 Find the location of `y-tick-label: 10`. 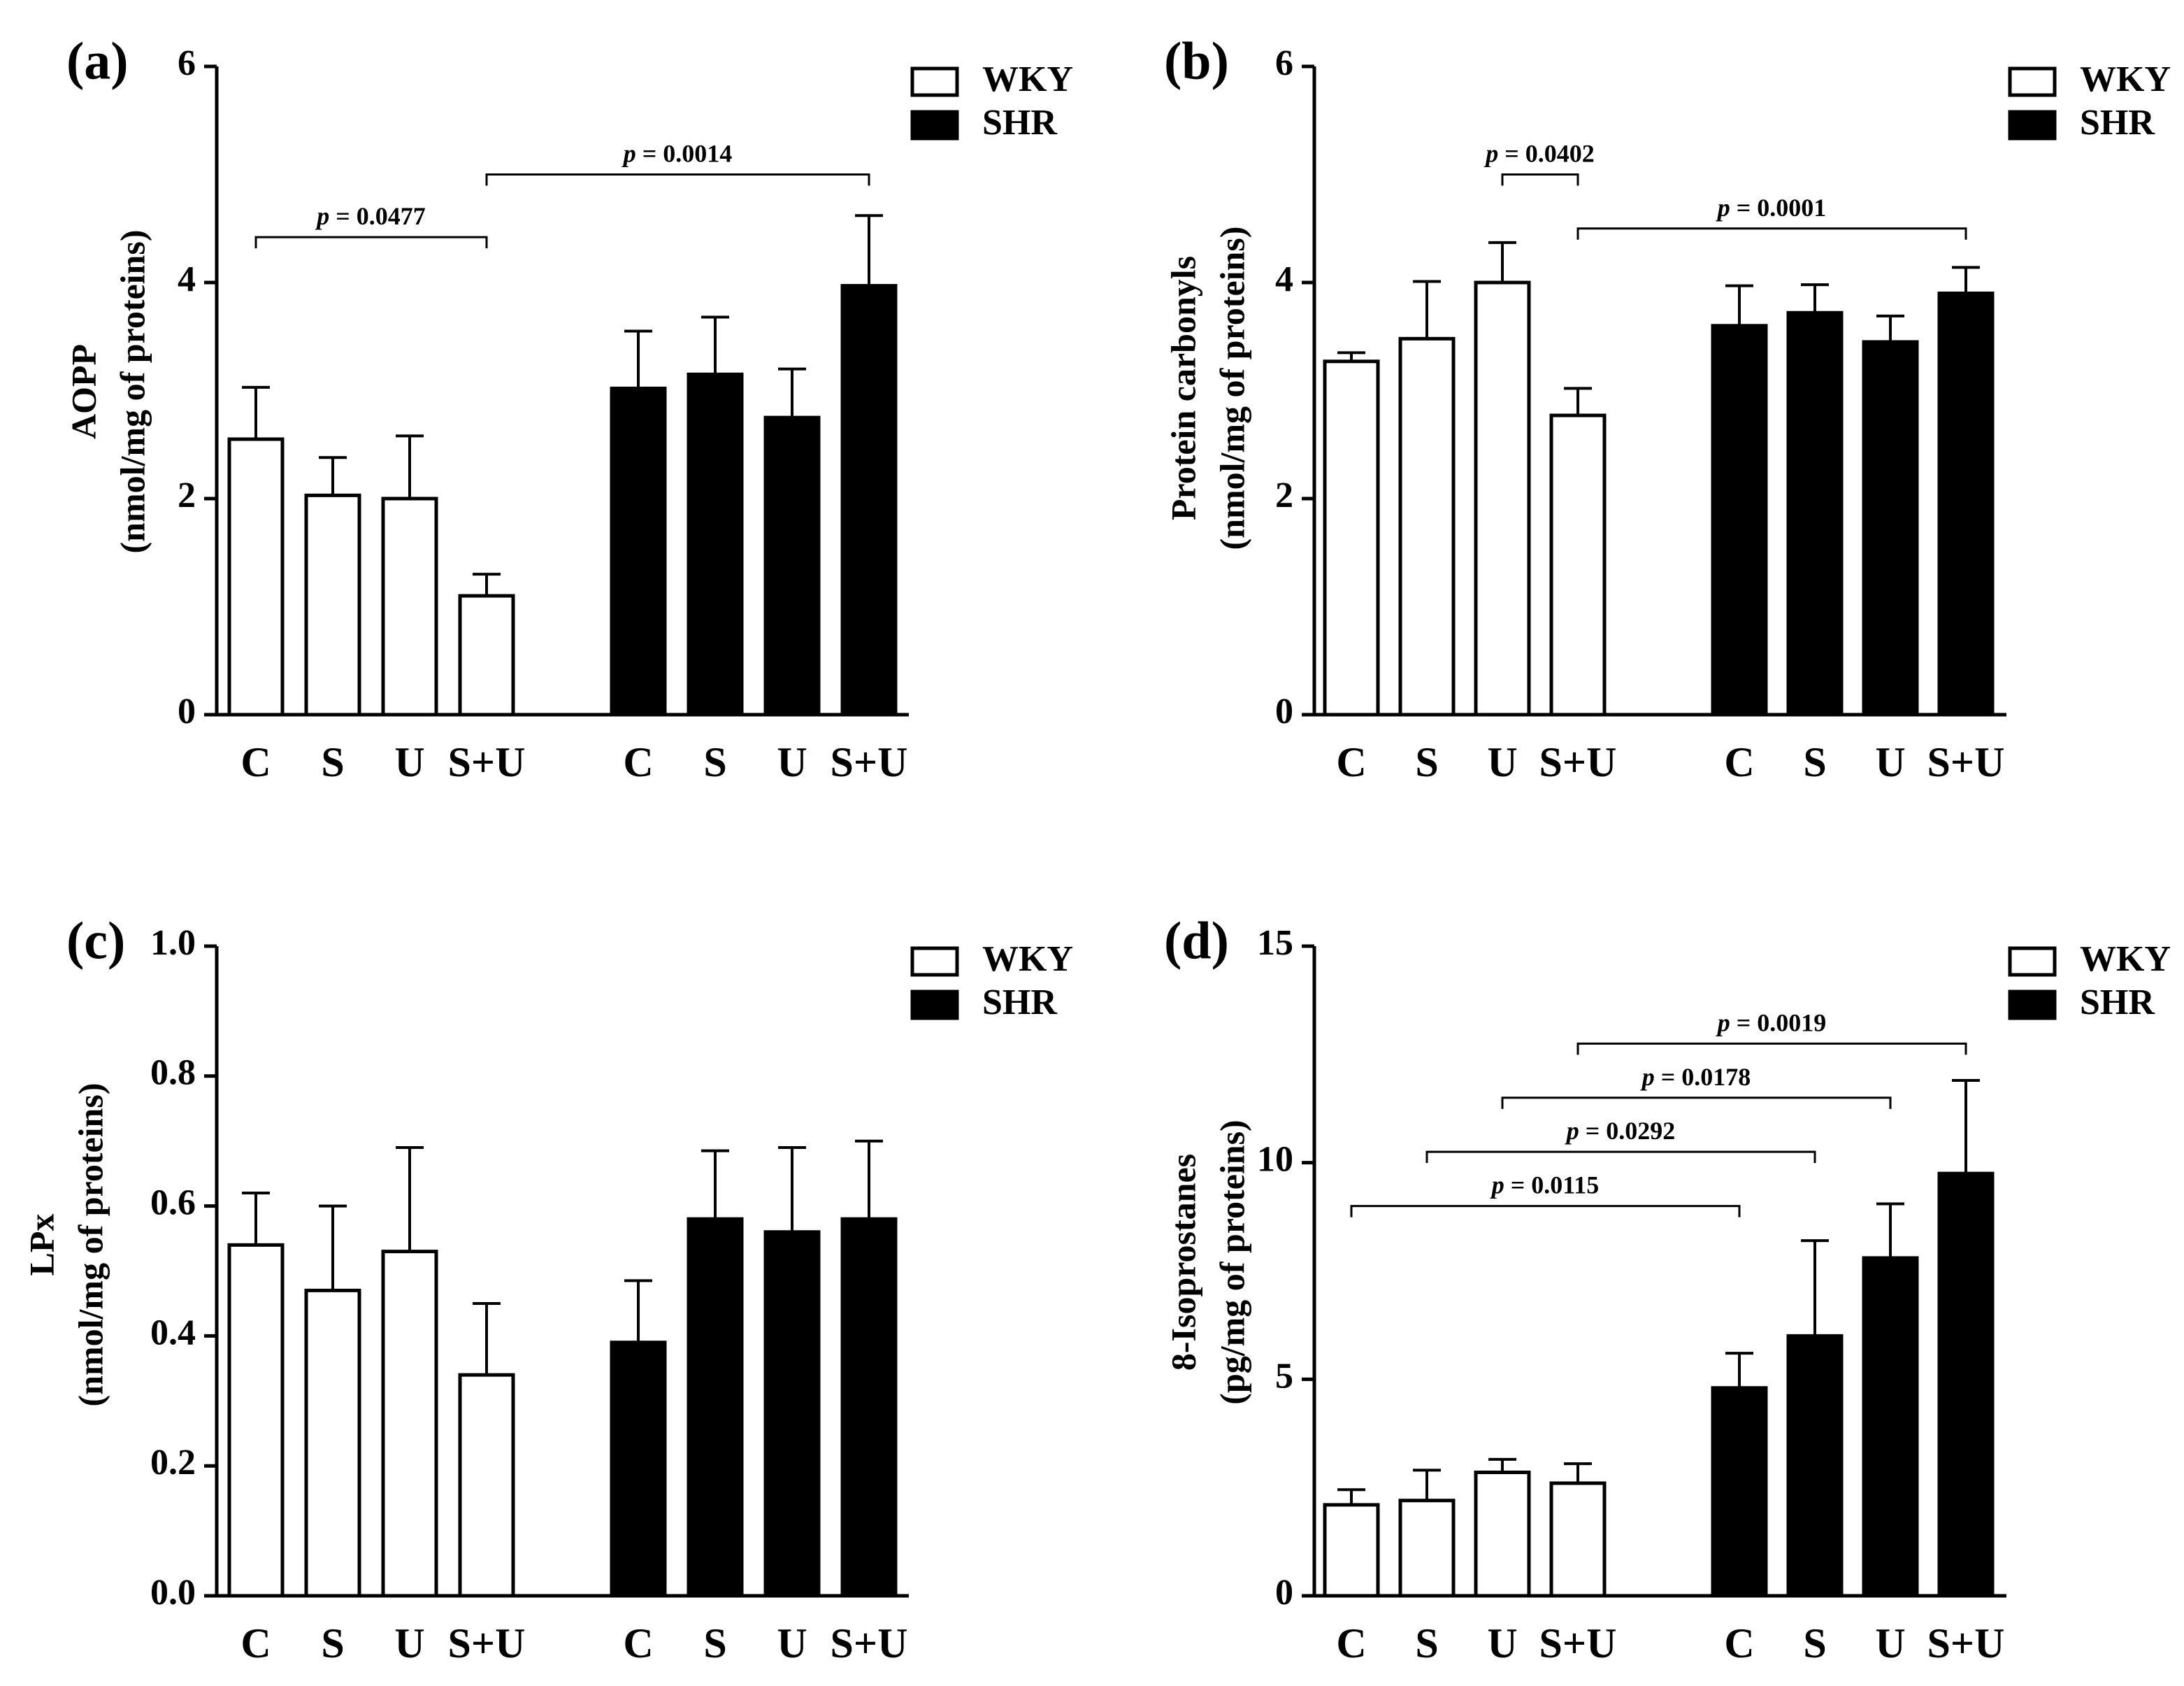

y-tick-label: 10 is located at coordinates (1275, 1160).